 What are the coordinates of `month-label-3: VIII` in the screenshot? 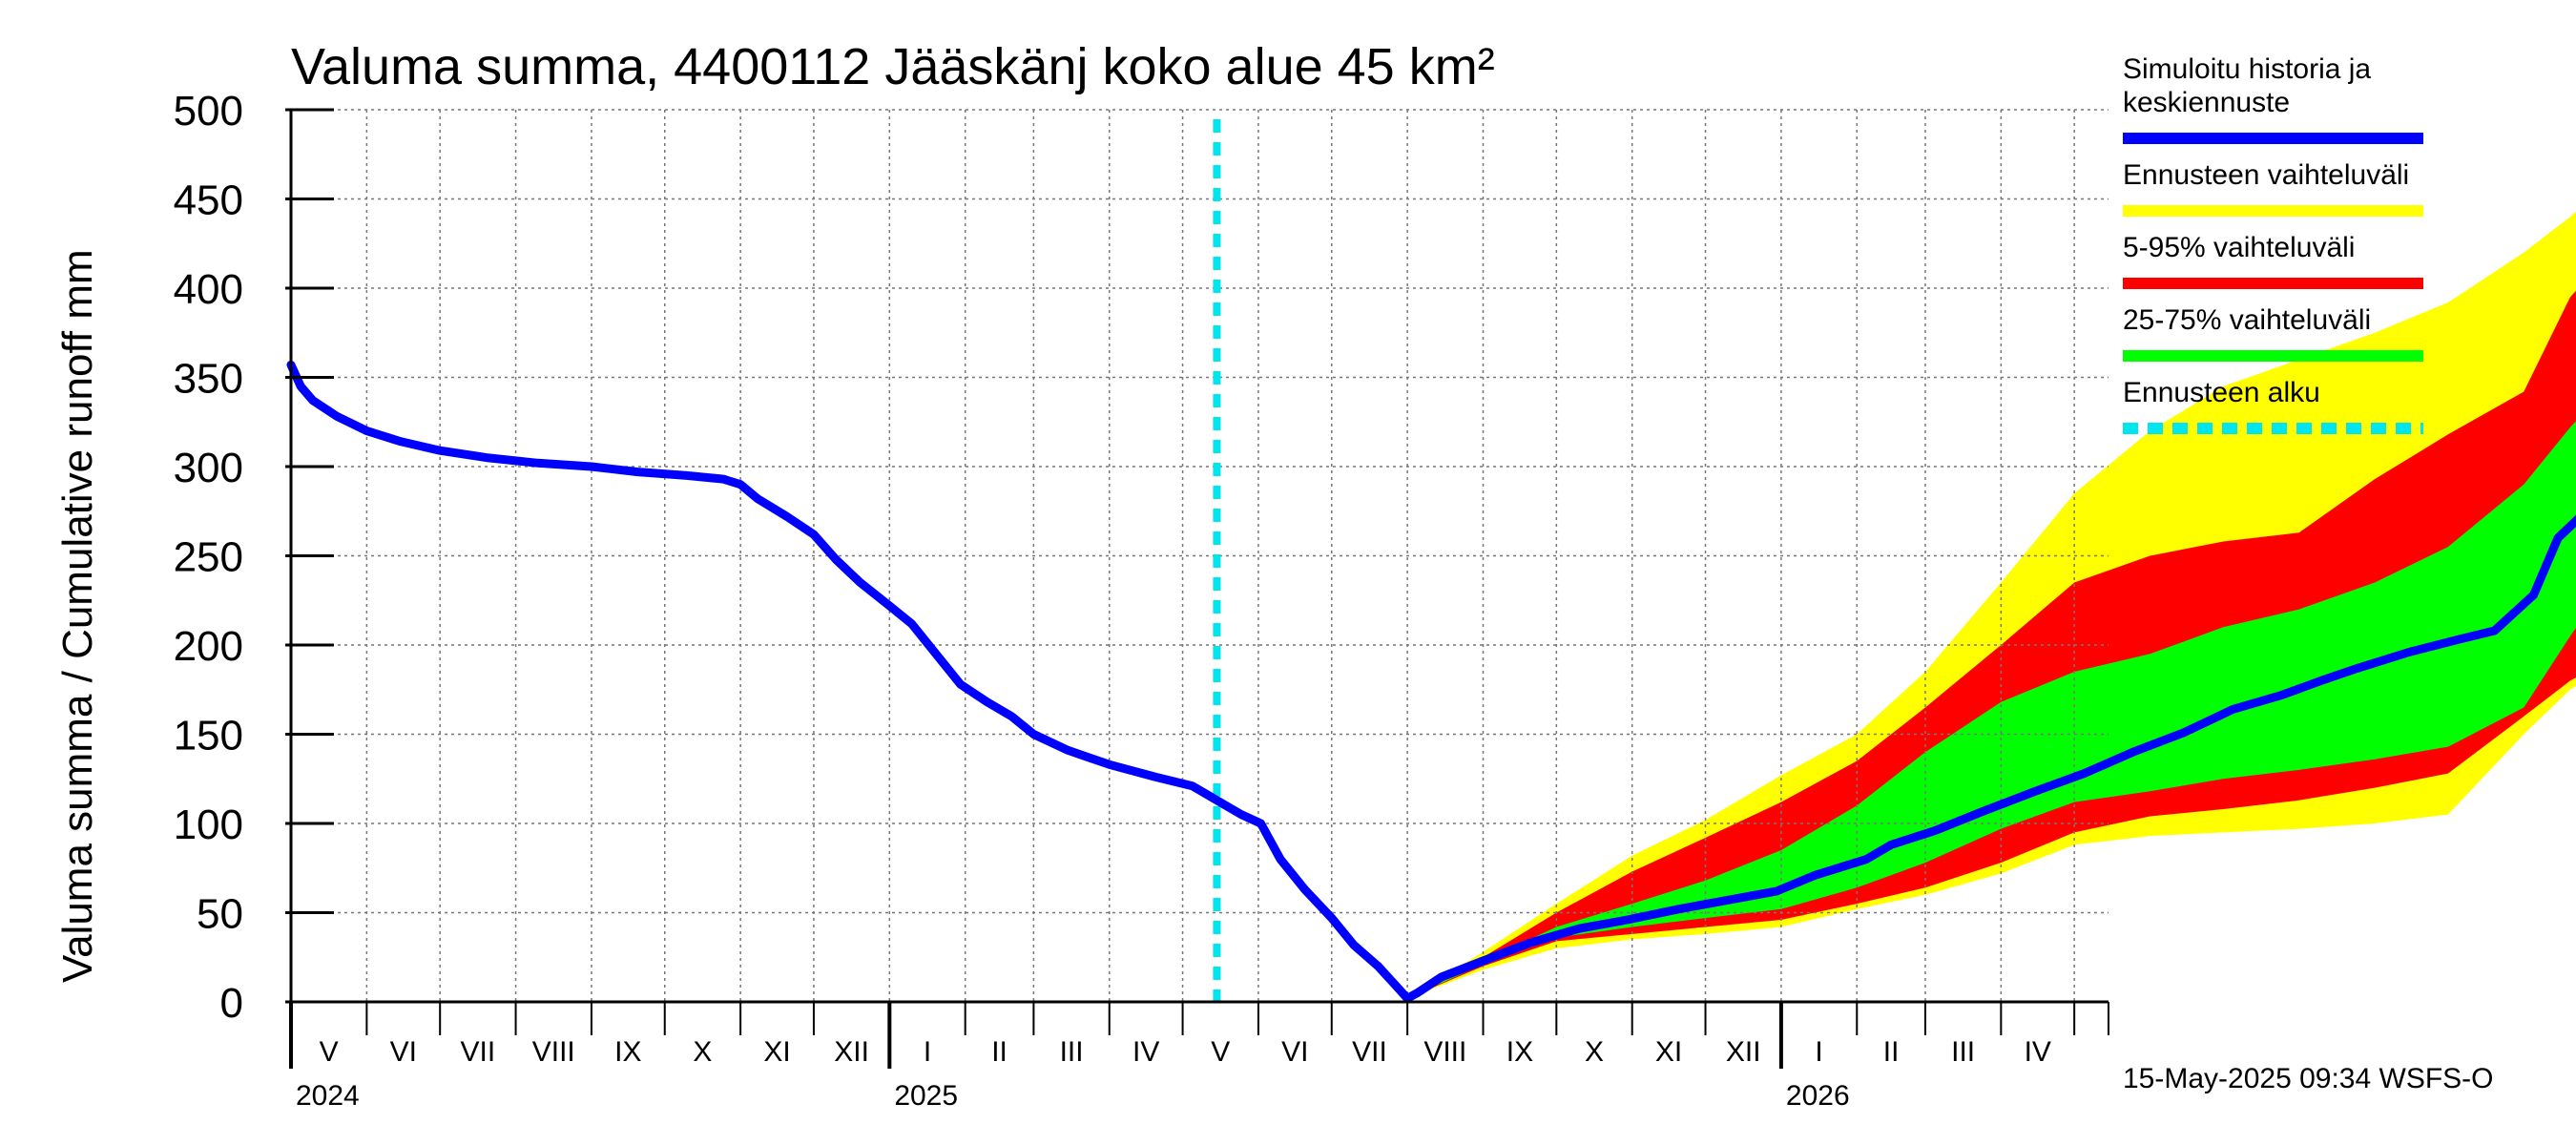 It's located at (553, 1052).